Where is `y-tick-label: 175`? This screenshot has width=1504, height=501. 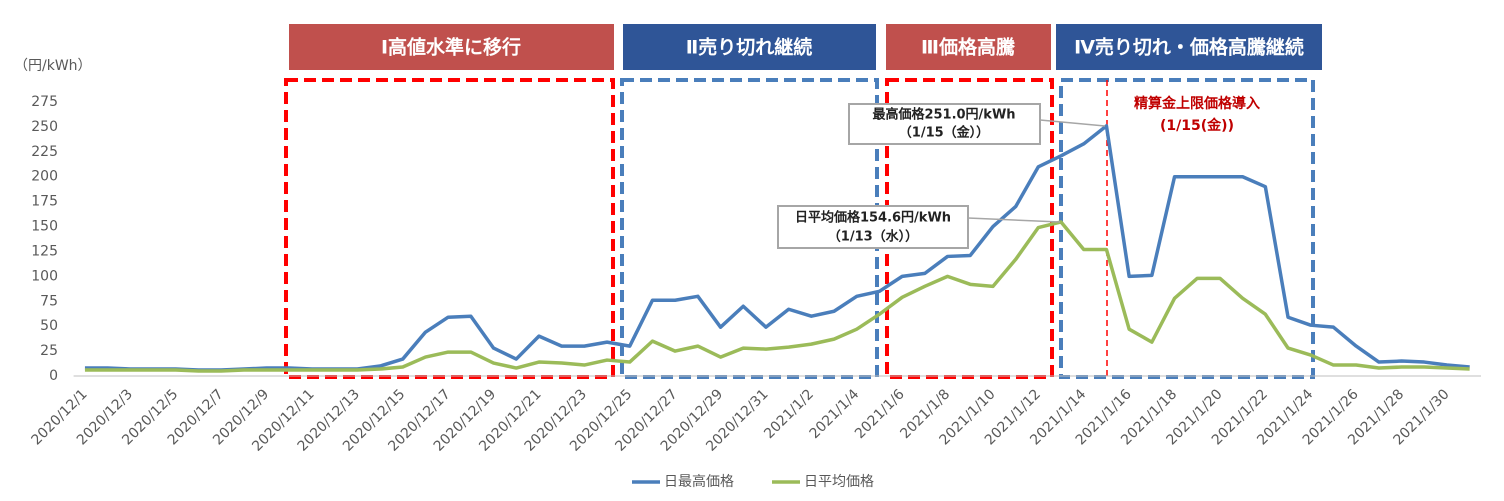 y-tick-label: 175 is located at coordinates (44, 202).